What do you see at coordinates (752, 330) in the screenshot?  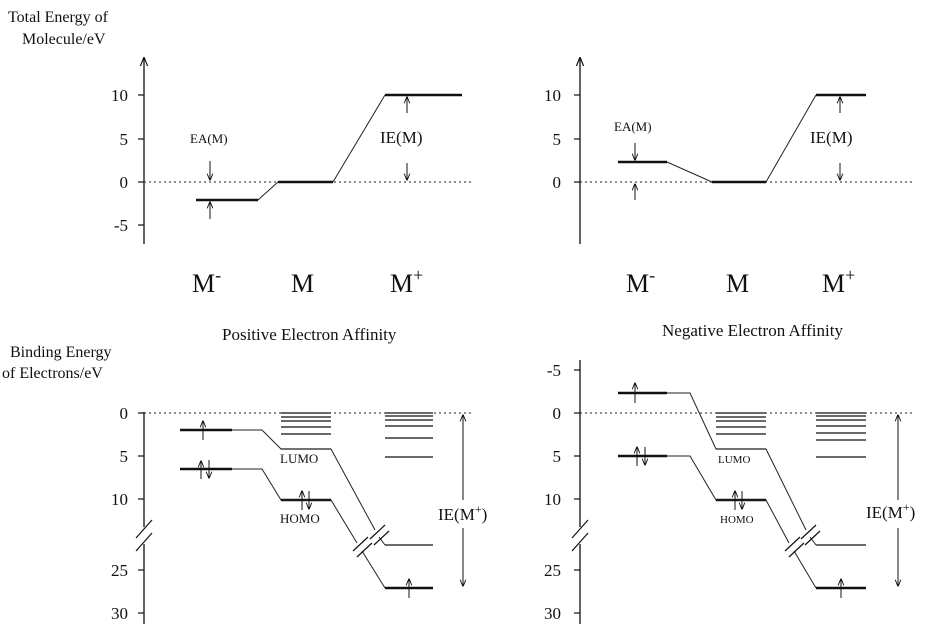 I see `caption-negative-ea: Negative Electron Affinity` at bounding box center [752, 330].